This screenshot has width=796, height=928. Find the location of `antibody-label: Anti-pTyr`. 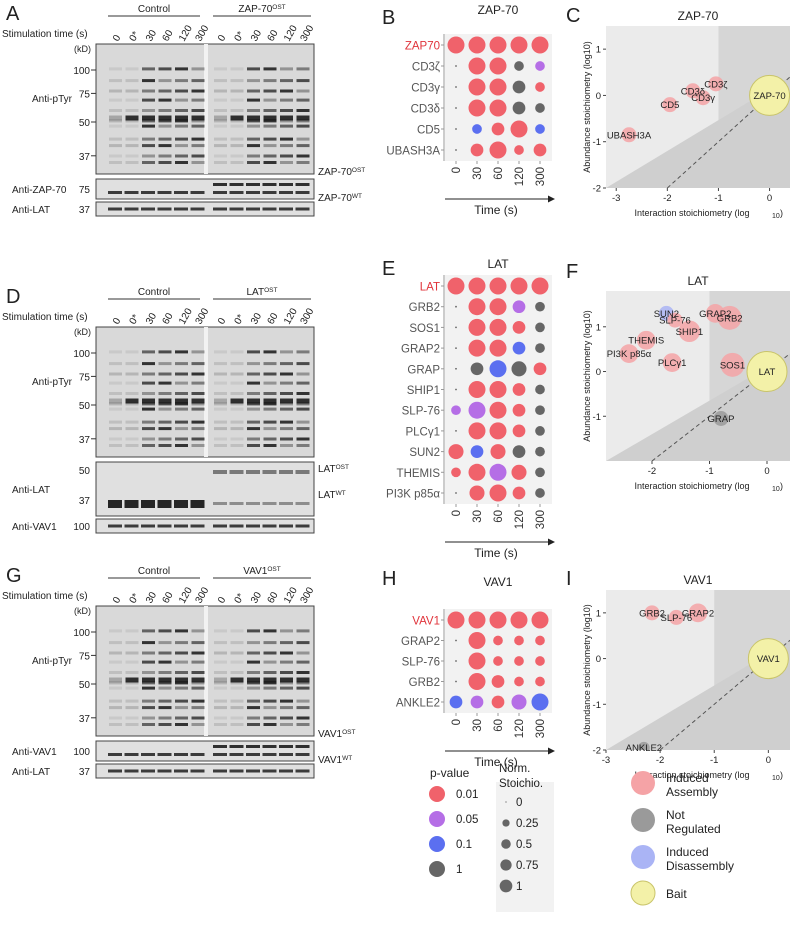

antibody-label: Anti-pTyr is located at coordinates (52, 382).